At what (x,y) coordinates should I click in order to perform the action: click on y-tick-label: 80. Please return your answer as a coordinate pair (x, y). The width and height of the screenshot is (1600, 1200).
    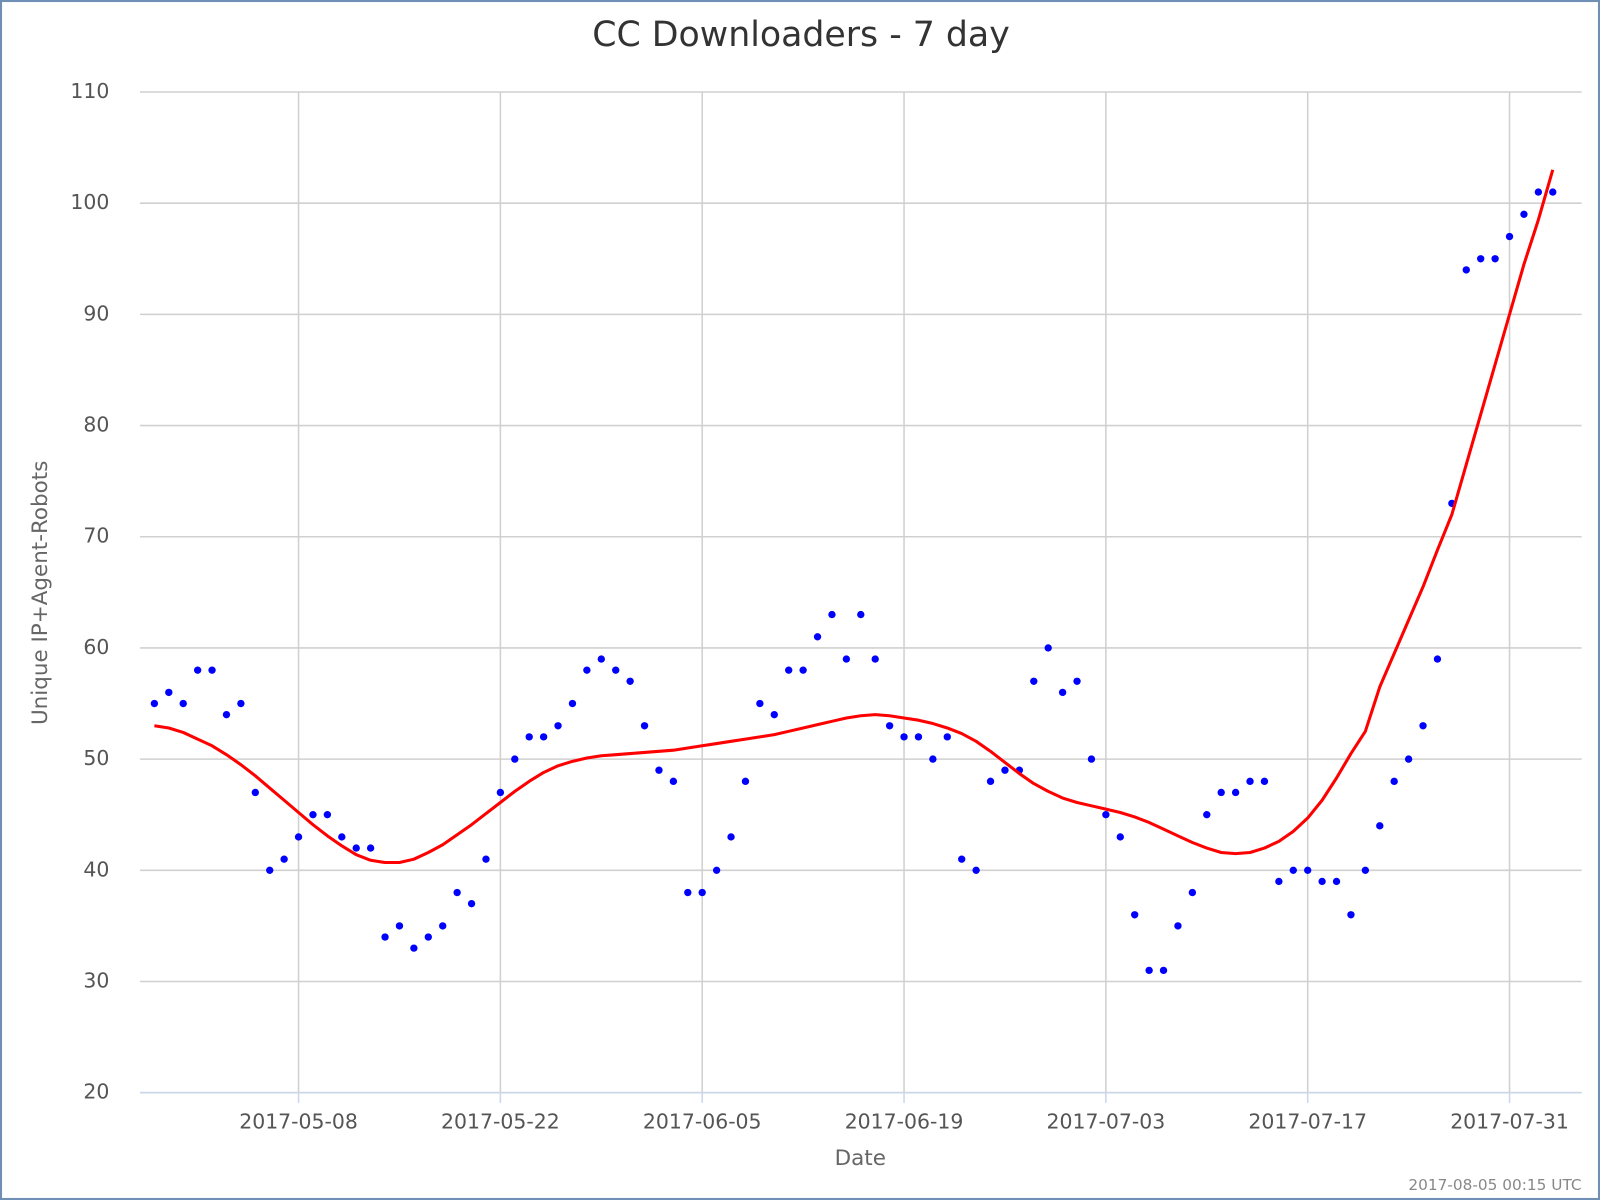
    Looking at the image, I should click on (96, 425).